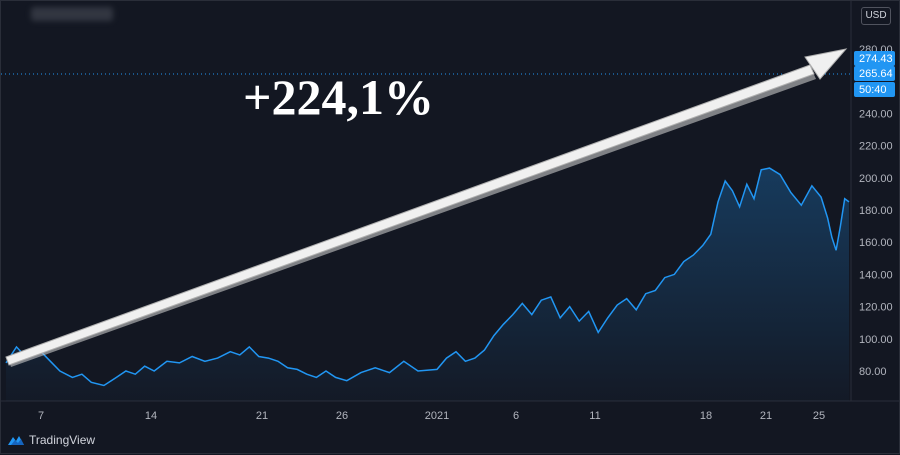 The image size is (900, 455). I want to click on price-tag-countdown: 50:40, so click(874, 89).